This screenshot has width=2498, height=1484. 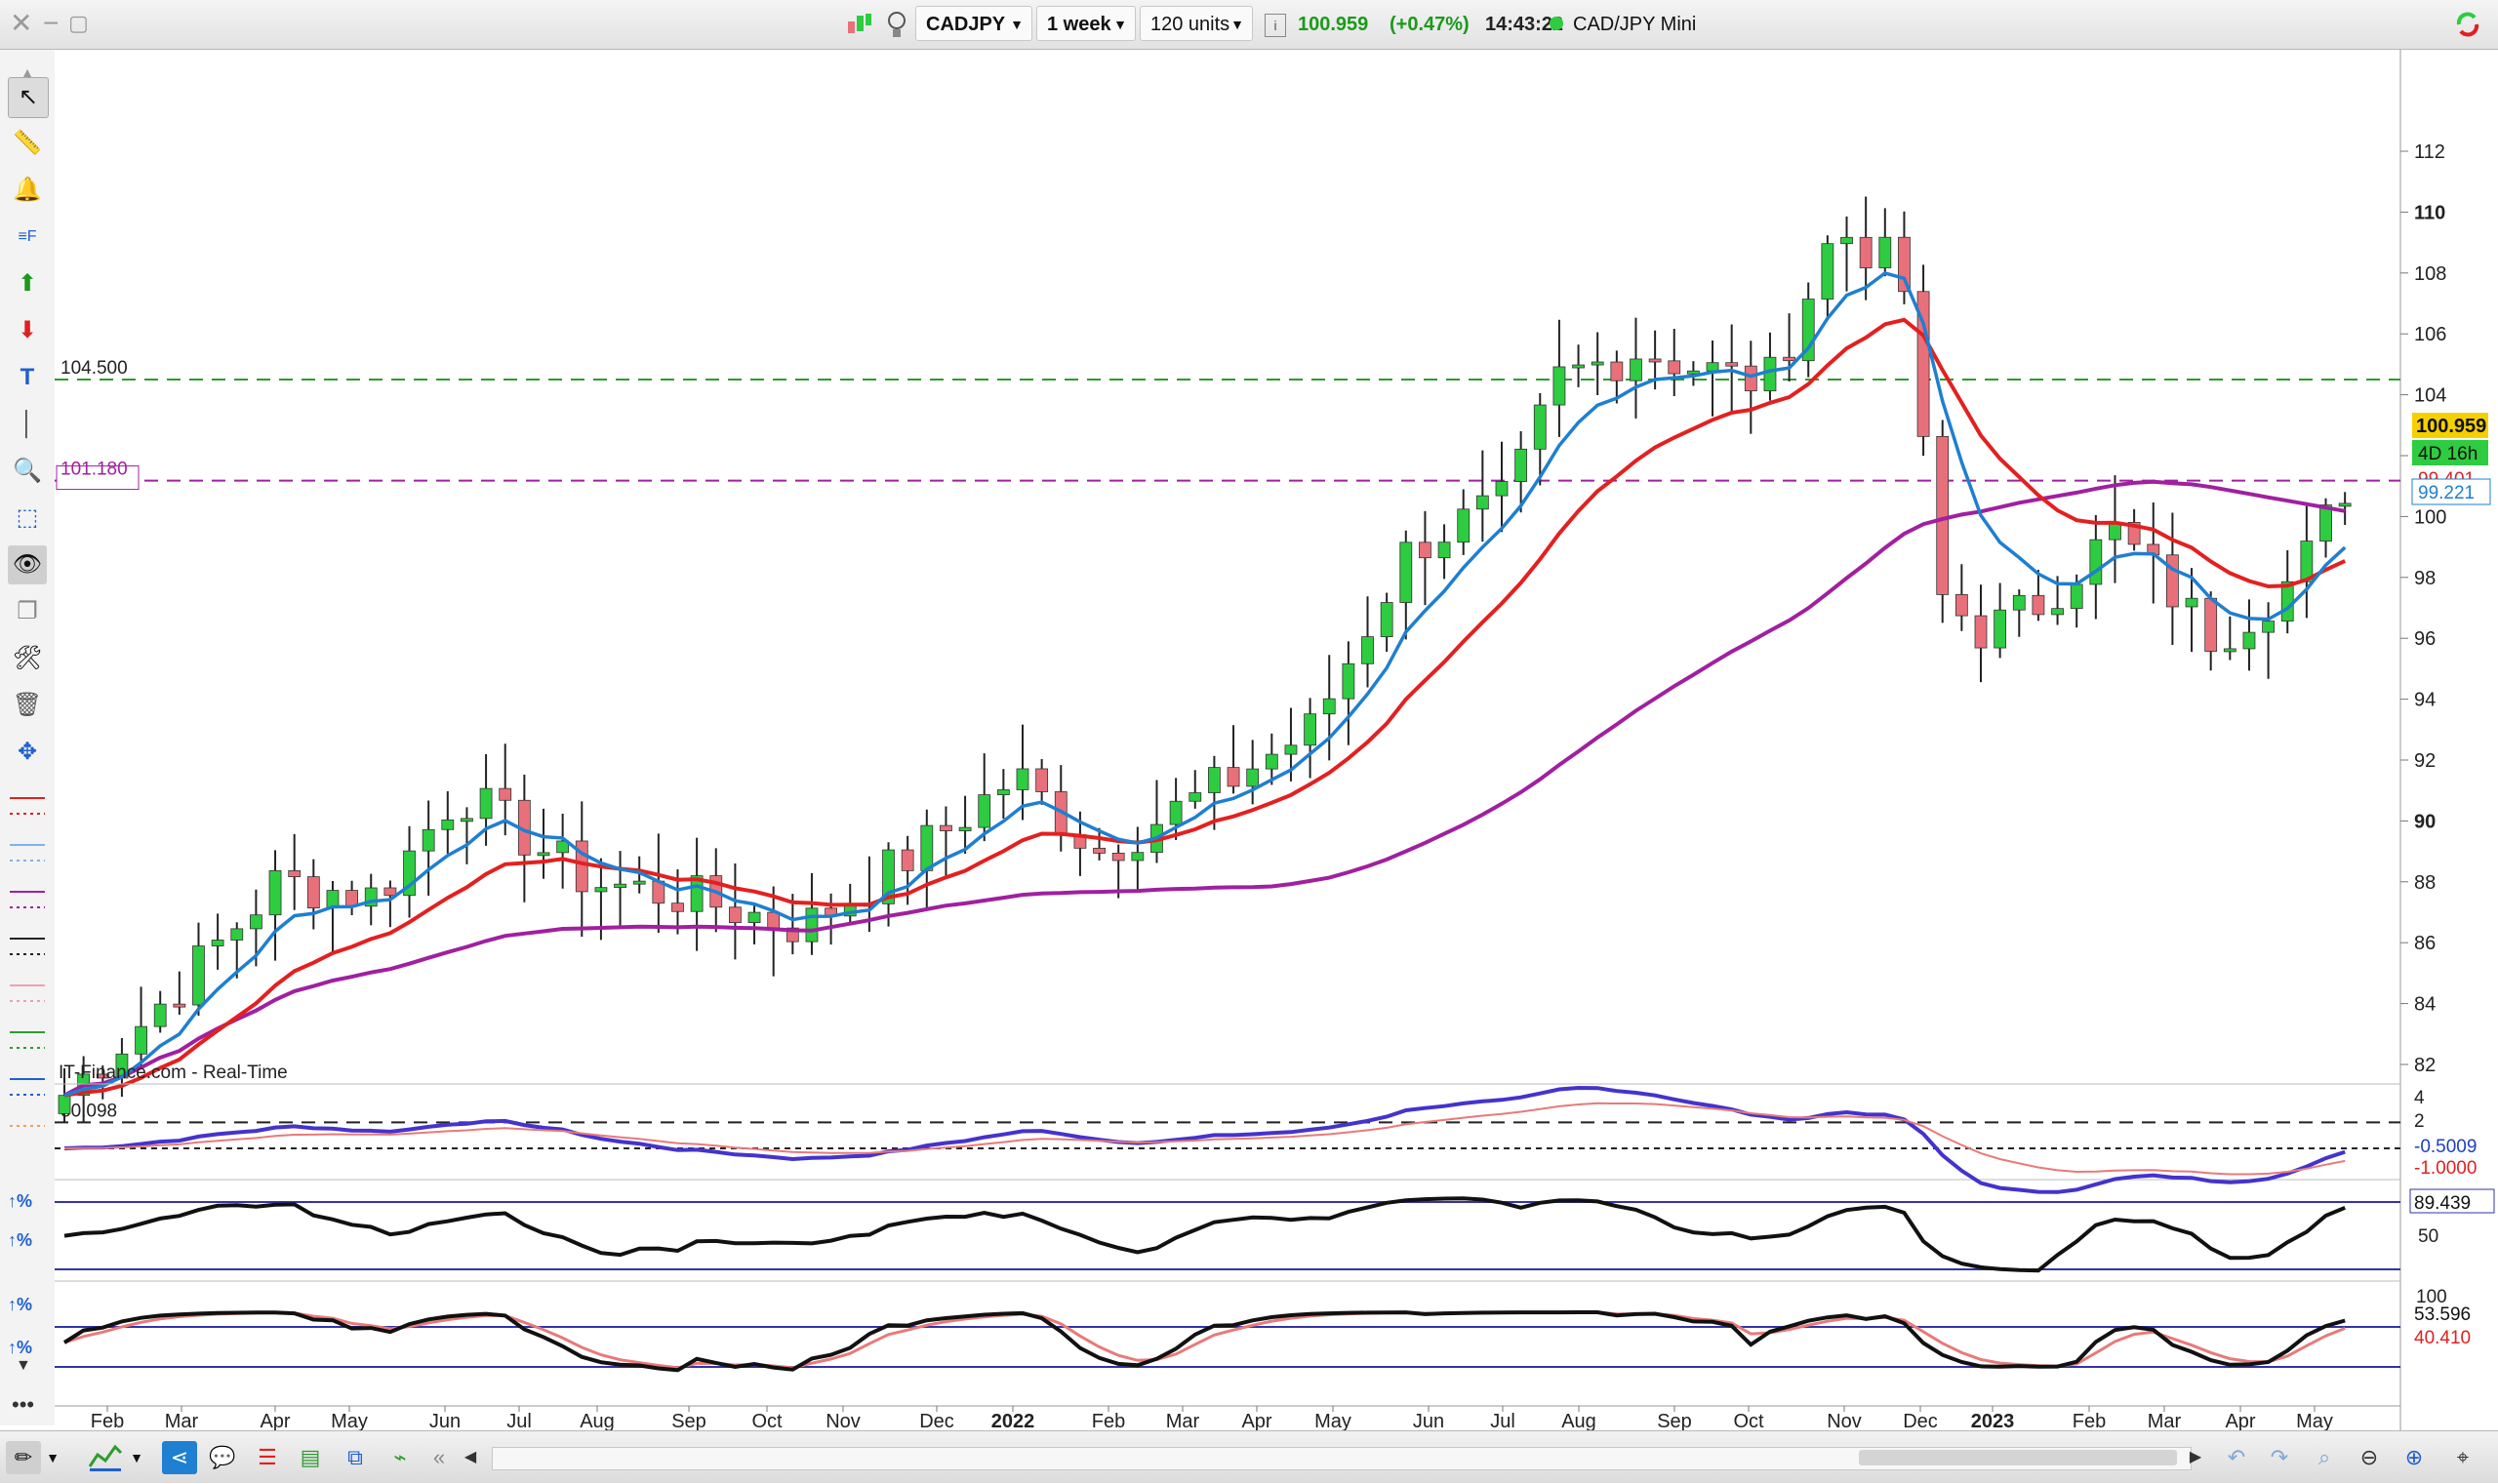 What do you see at coordinates (2425, 578) in the screenshot?
I see `price-tick-label: 98` at bounding box center [2425, 578].